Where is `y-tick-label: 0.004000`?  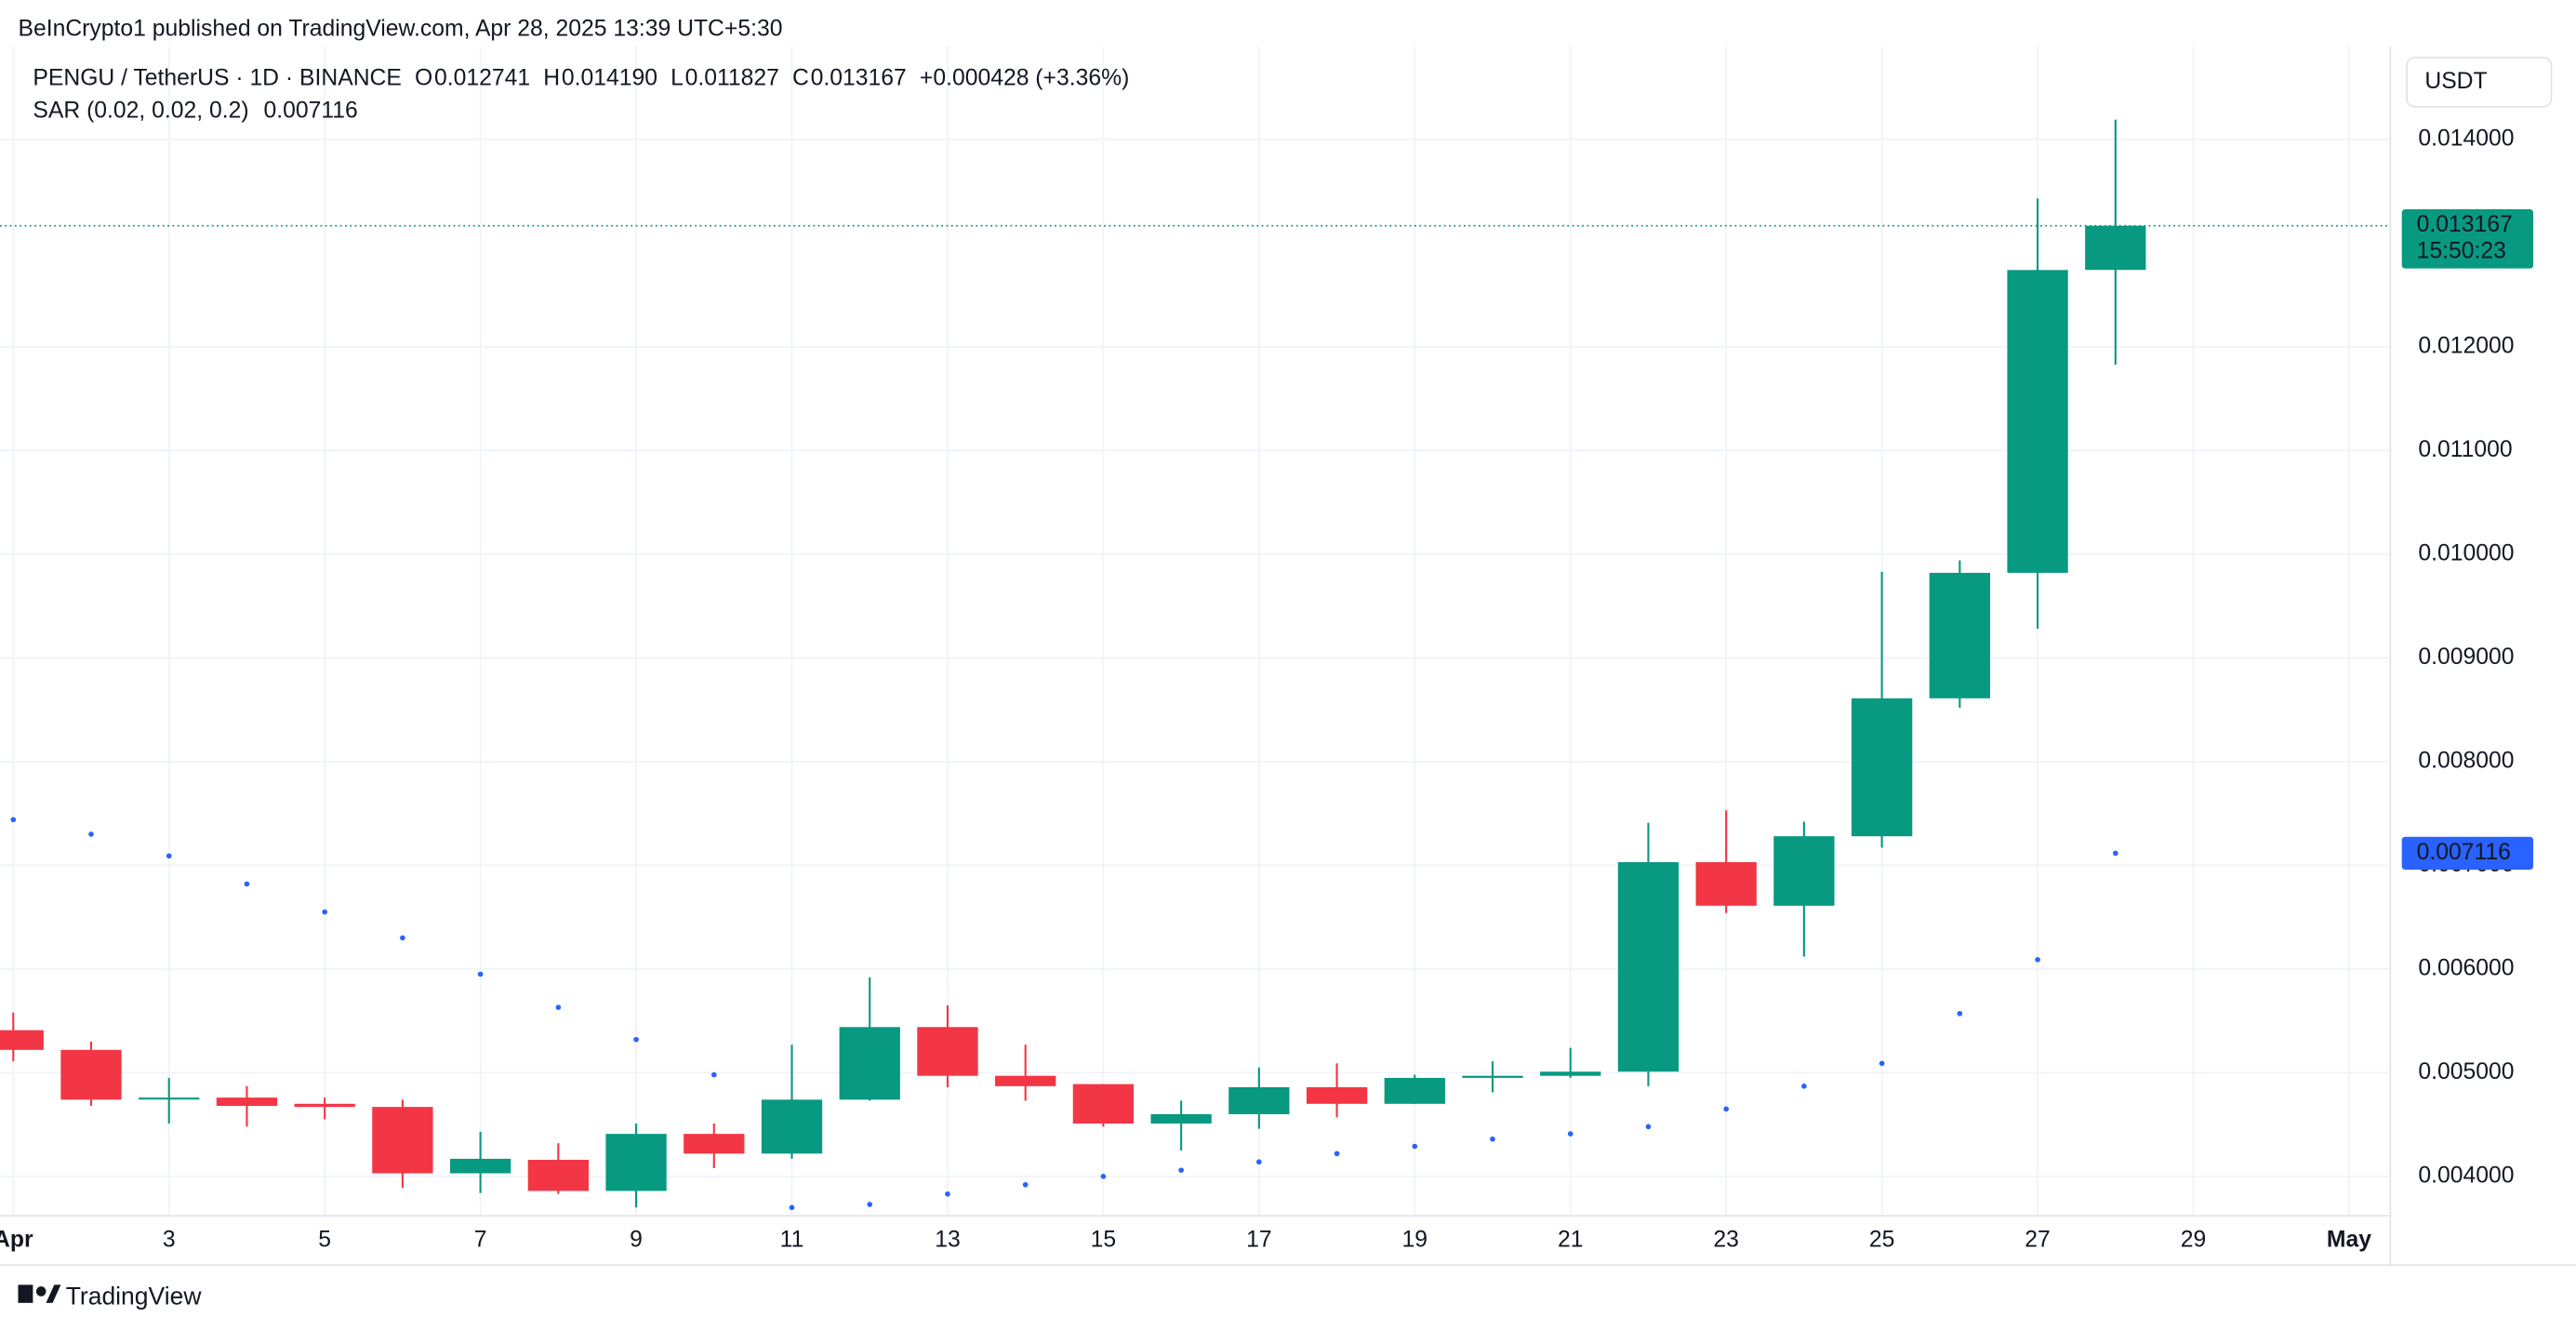 y-tick-label: 0.004000 is located at coordinates (2466, 1176).